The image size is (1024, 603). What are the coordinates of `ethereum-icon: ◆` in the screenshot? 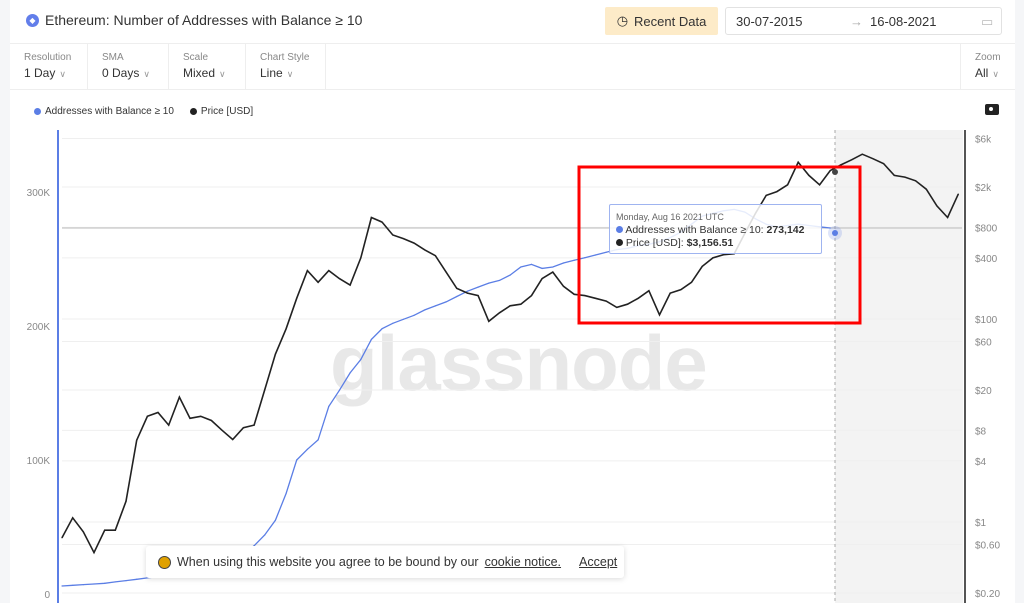 It's located at (32, 20).